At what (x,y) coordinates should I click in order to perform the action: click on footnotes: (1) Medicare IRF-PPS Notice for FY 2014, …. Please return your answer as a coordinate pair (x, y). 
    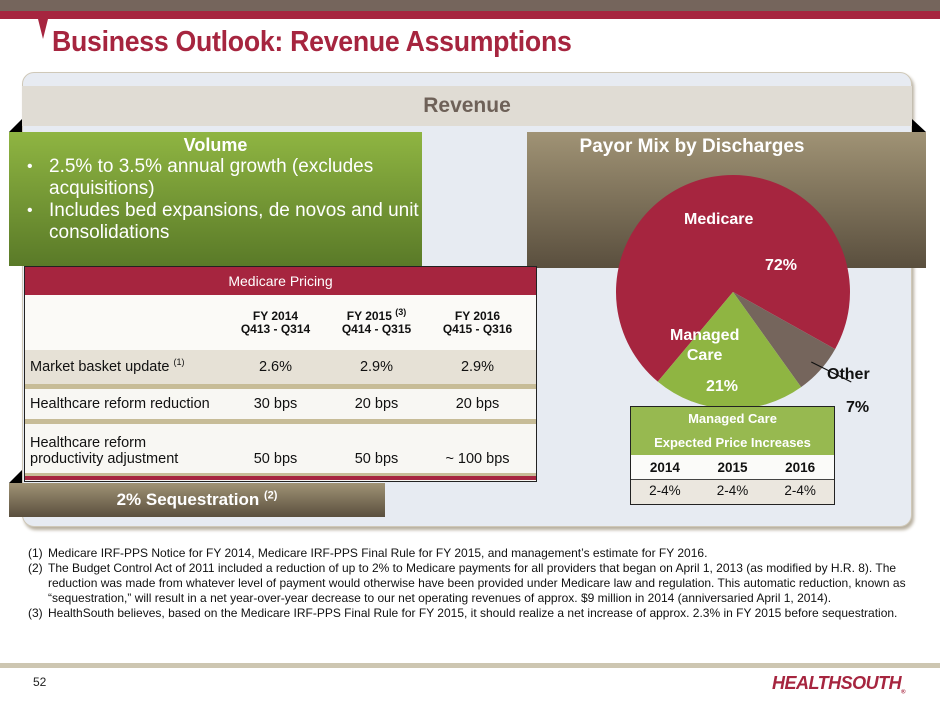
    Looking at the image, I should click on (473, 583).